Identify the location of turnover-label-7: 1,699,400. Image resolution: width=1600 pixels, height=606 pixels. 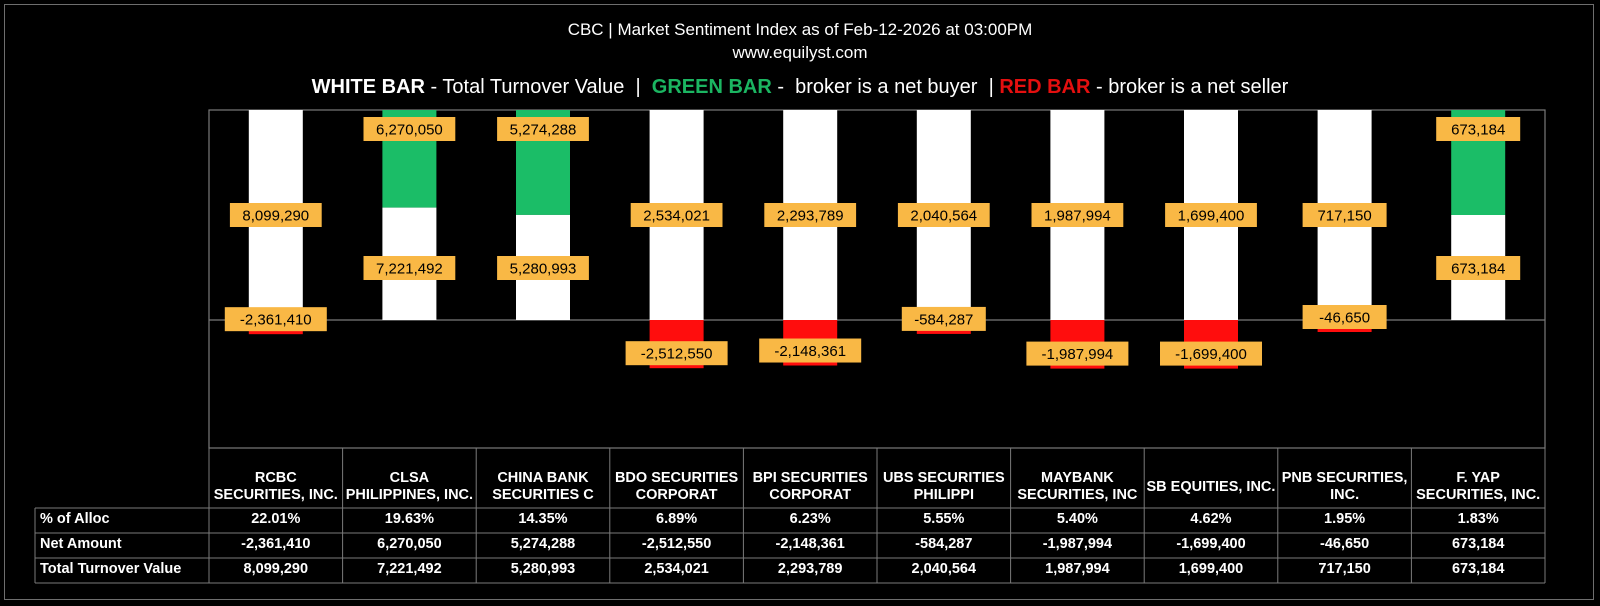
(1211, 215).